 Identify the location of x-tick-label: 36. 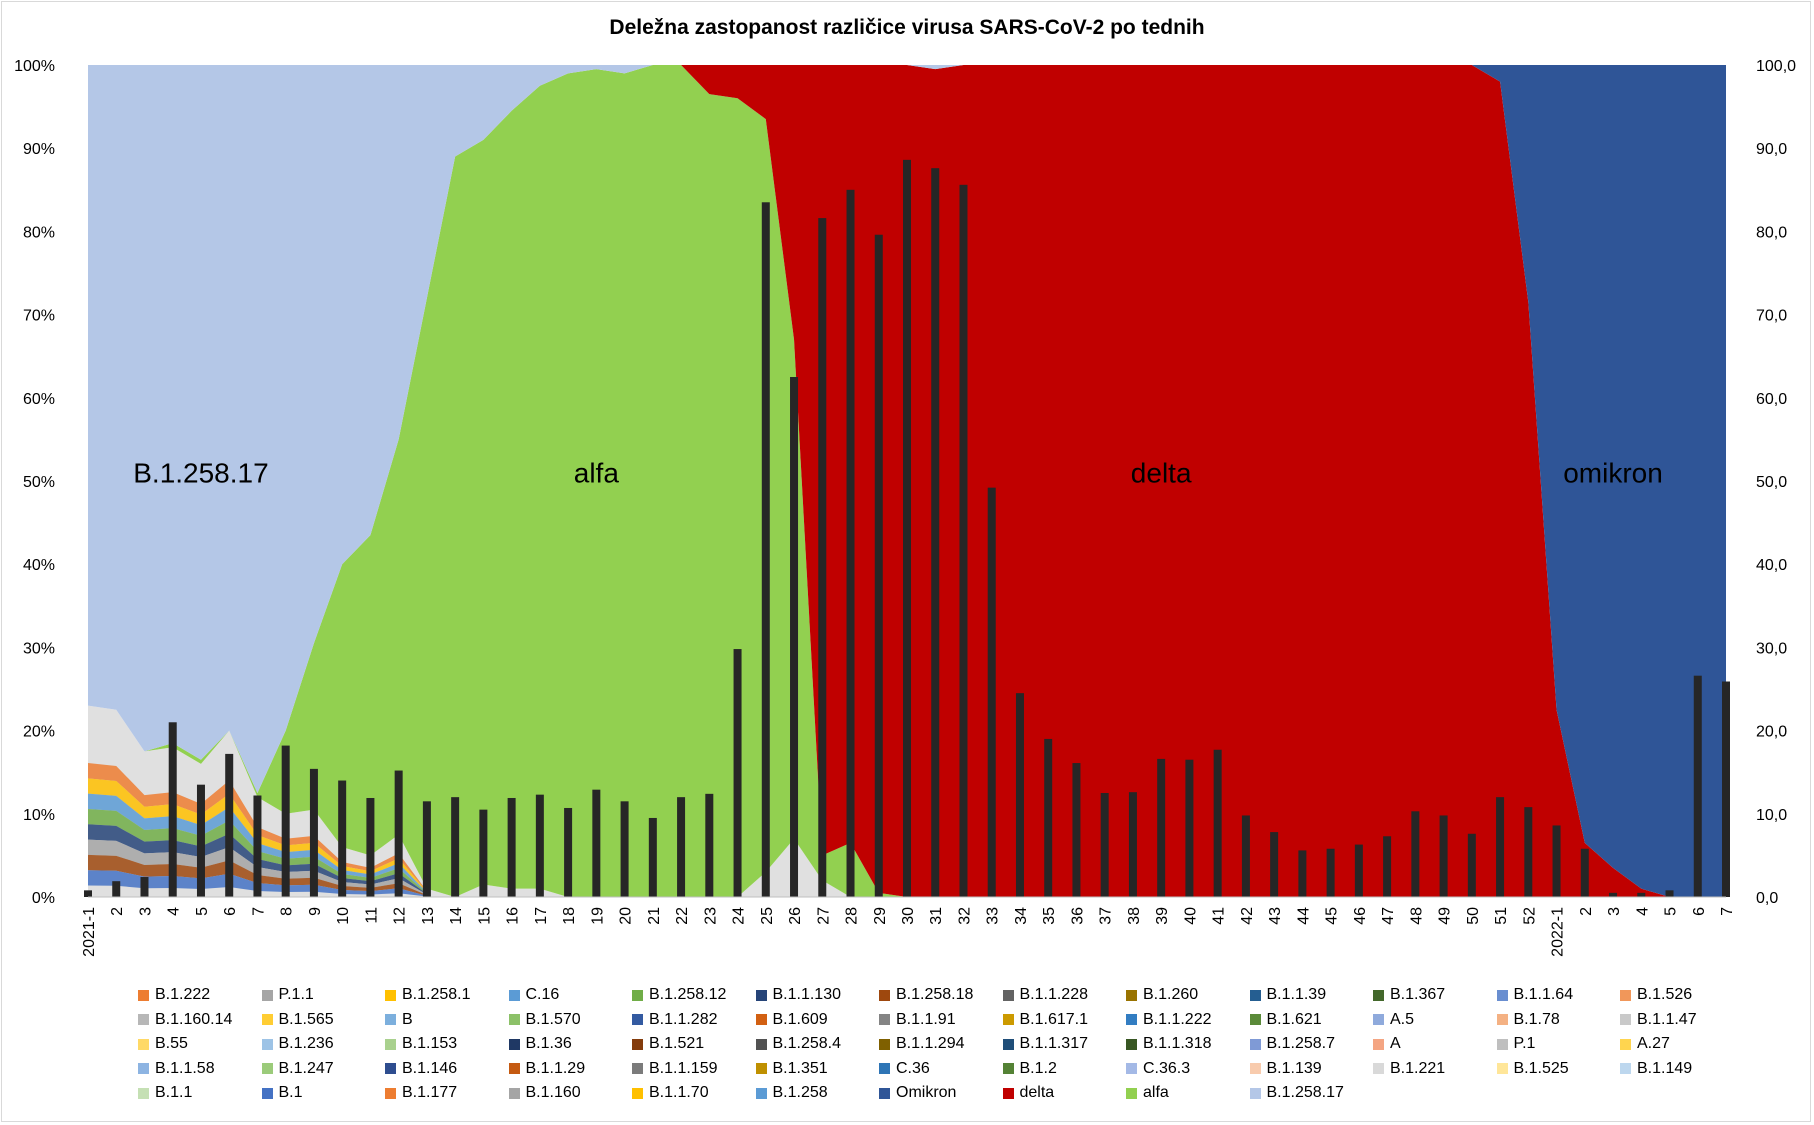
(1077, 916).